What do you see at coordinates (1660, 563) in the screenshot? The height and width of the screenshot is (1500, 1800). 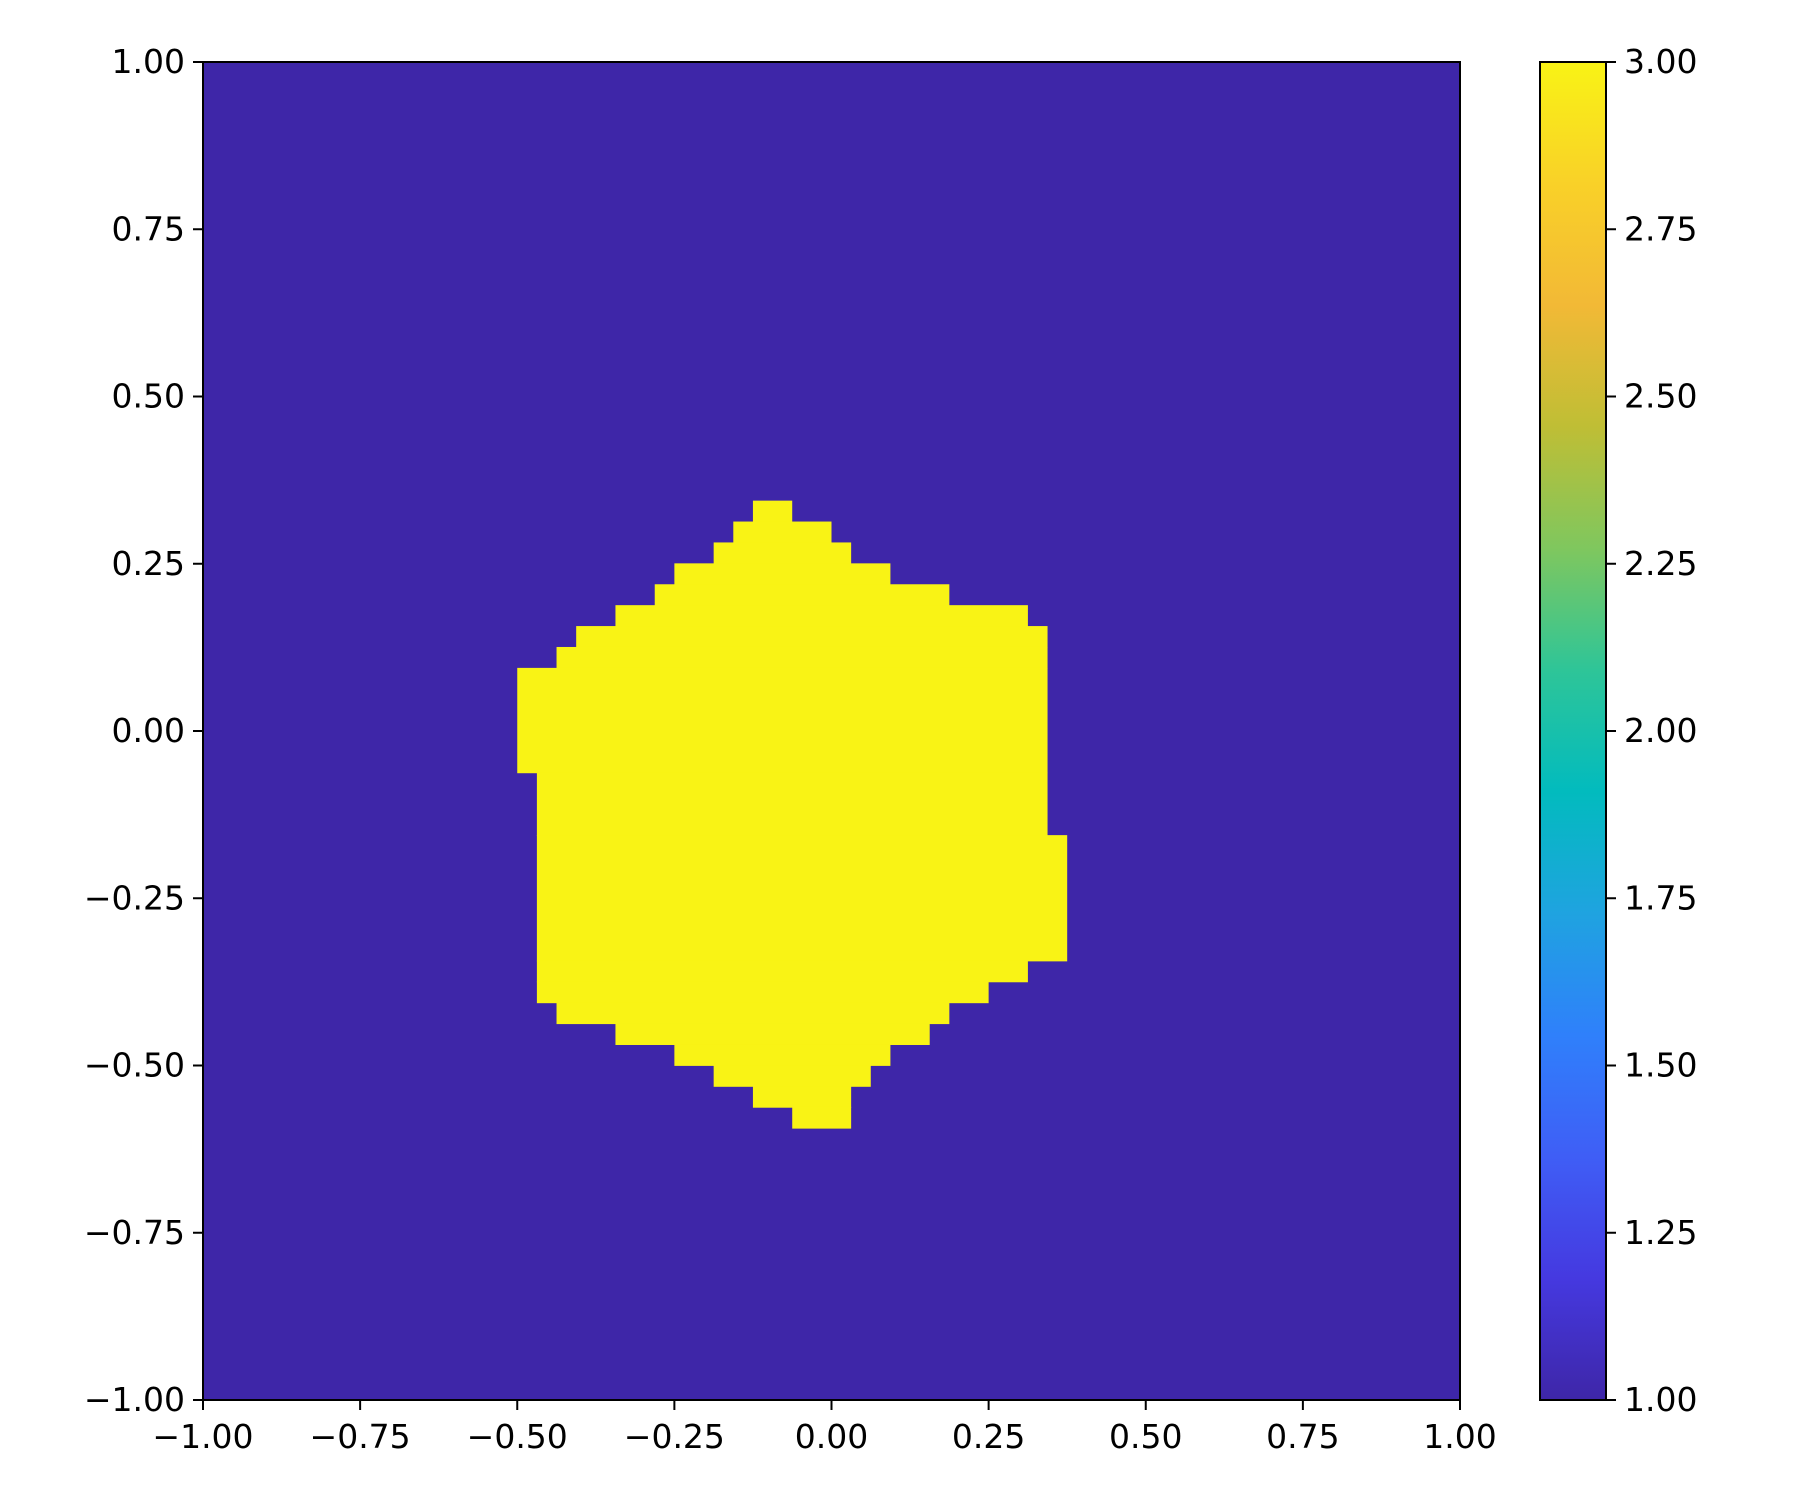 I see `colorbar-tick-label: 2.25` at bounding box center [1660, 563].